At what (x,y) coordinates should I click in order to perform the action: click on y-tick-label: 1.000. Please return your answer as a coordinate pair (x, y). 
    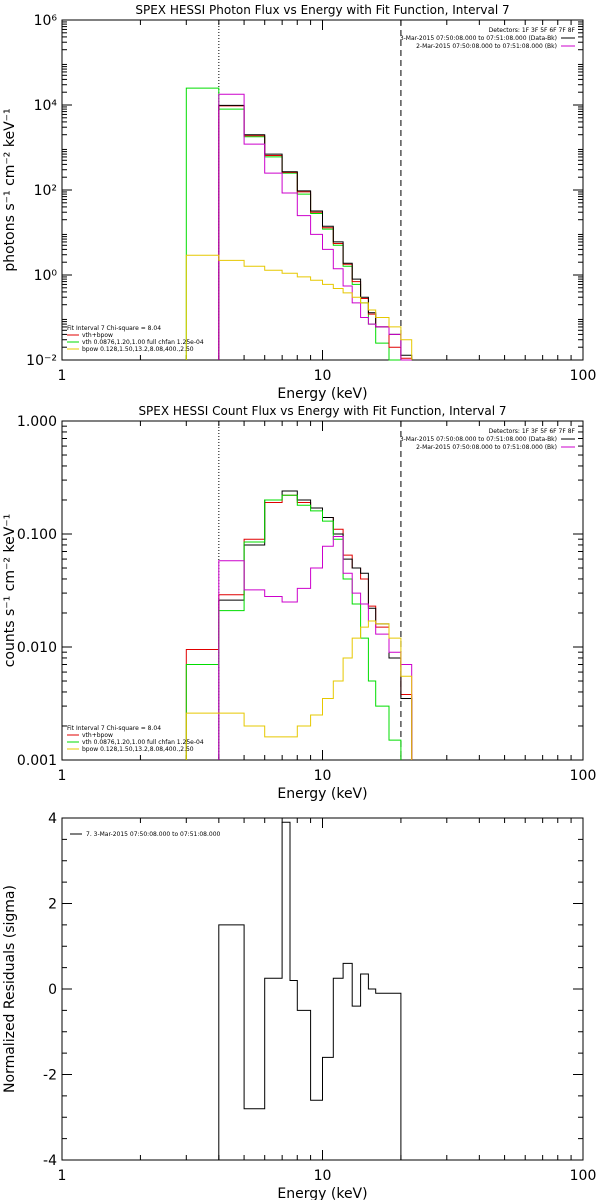
    Looking at the image, I should click on (37, 422).